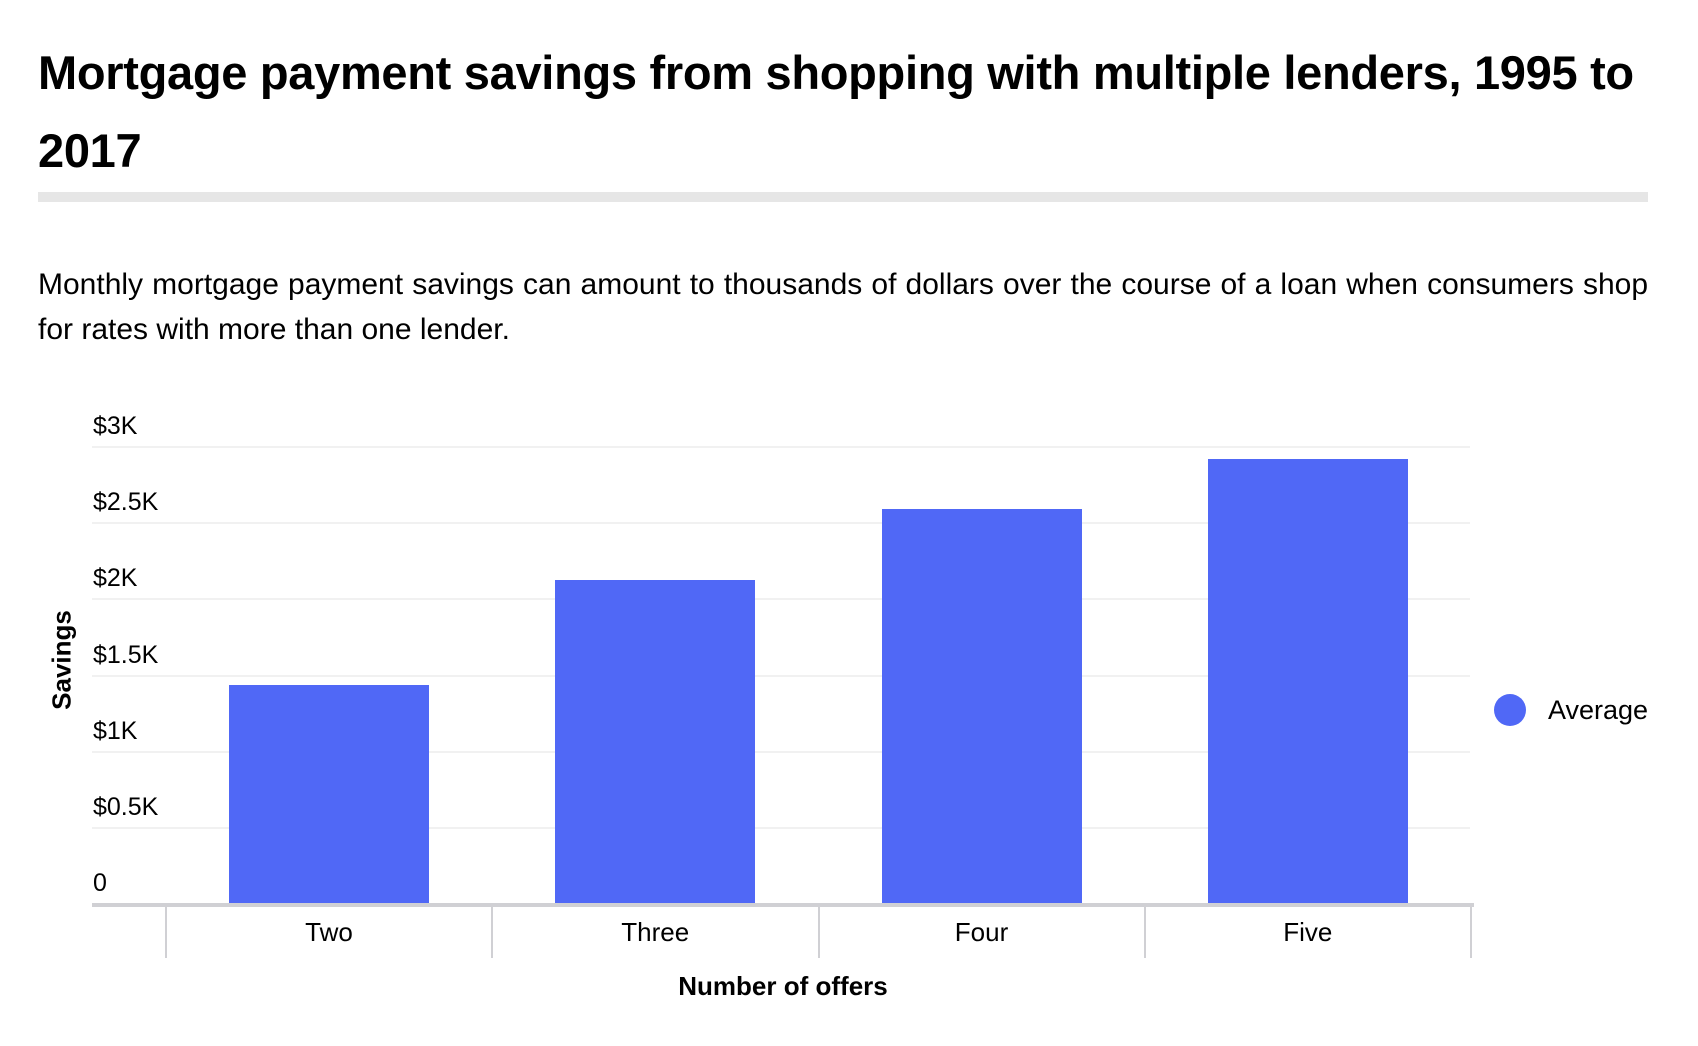 The height and width of the screenshot is (1046, 1698). What do you see at coordinates (843, 197) in the screenshot?
I see `title-divider` at bounding box center [843, 197].